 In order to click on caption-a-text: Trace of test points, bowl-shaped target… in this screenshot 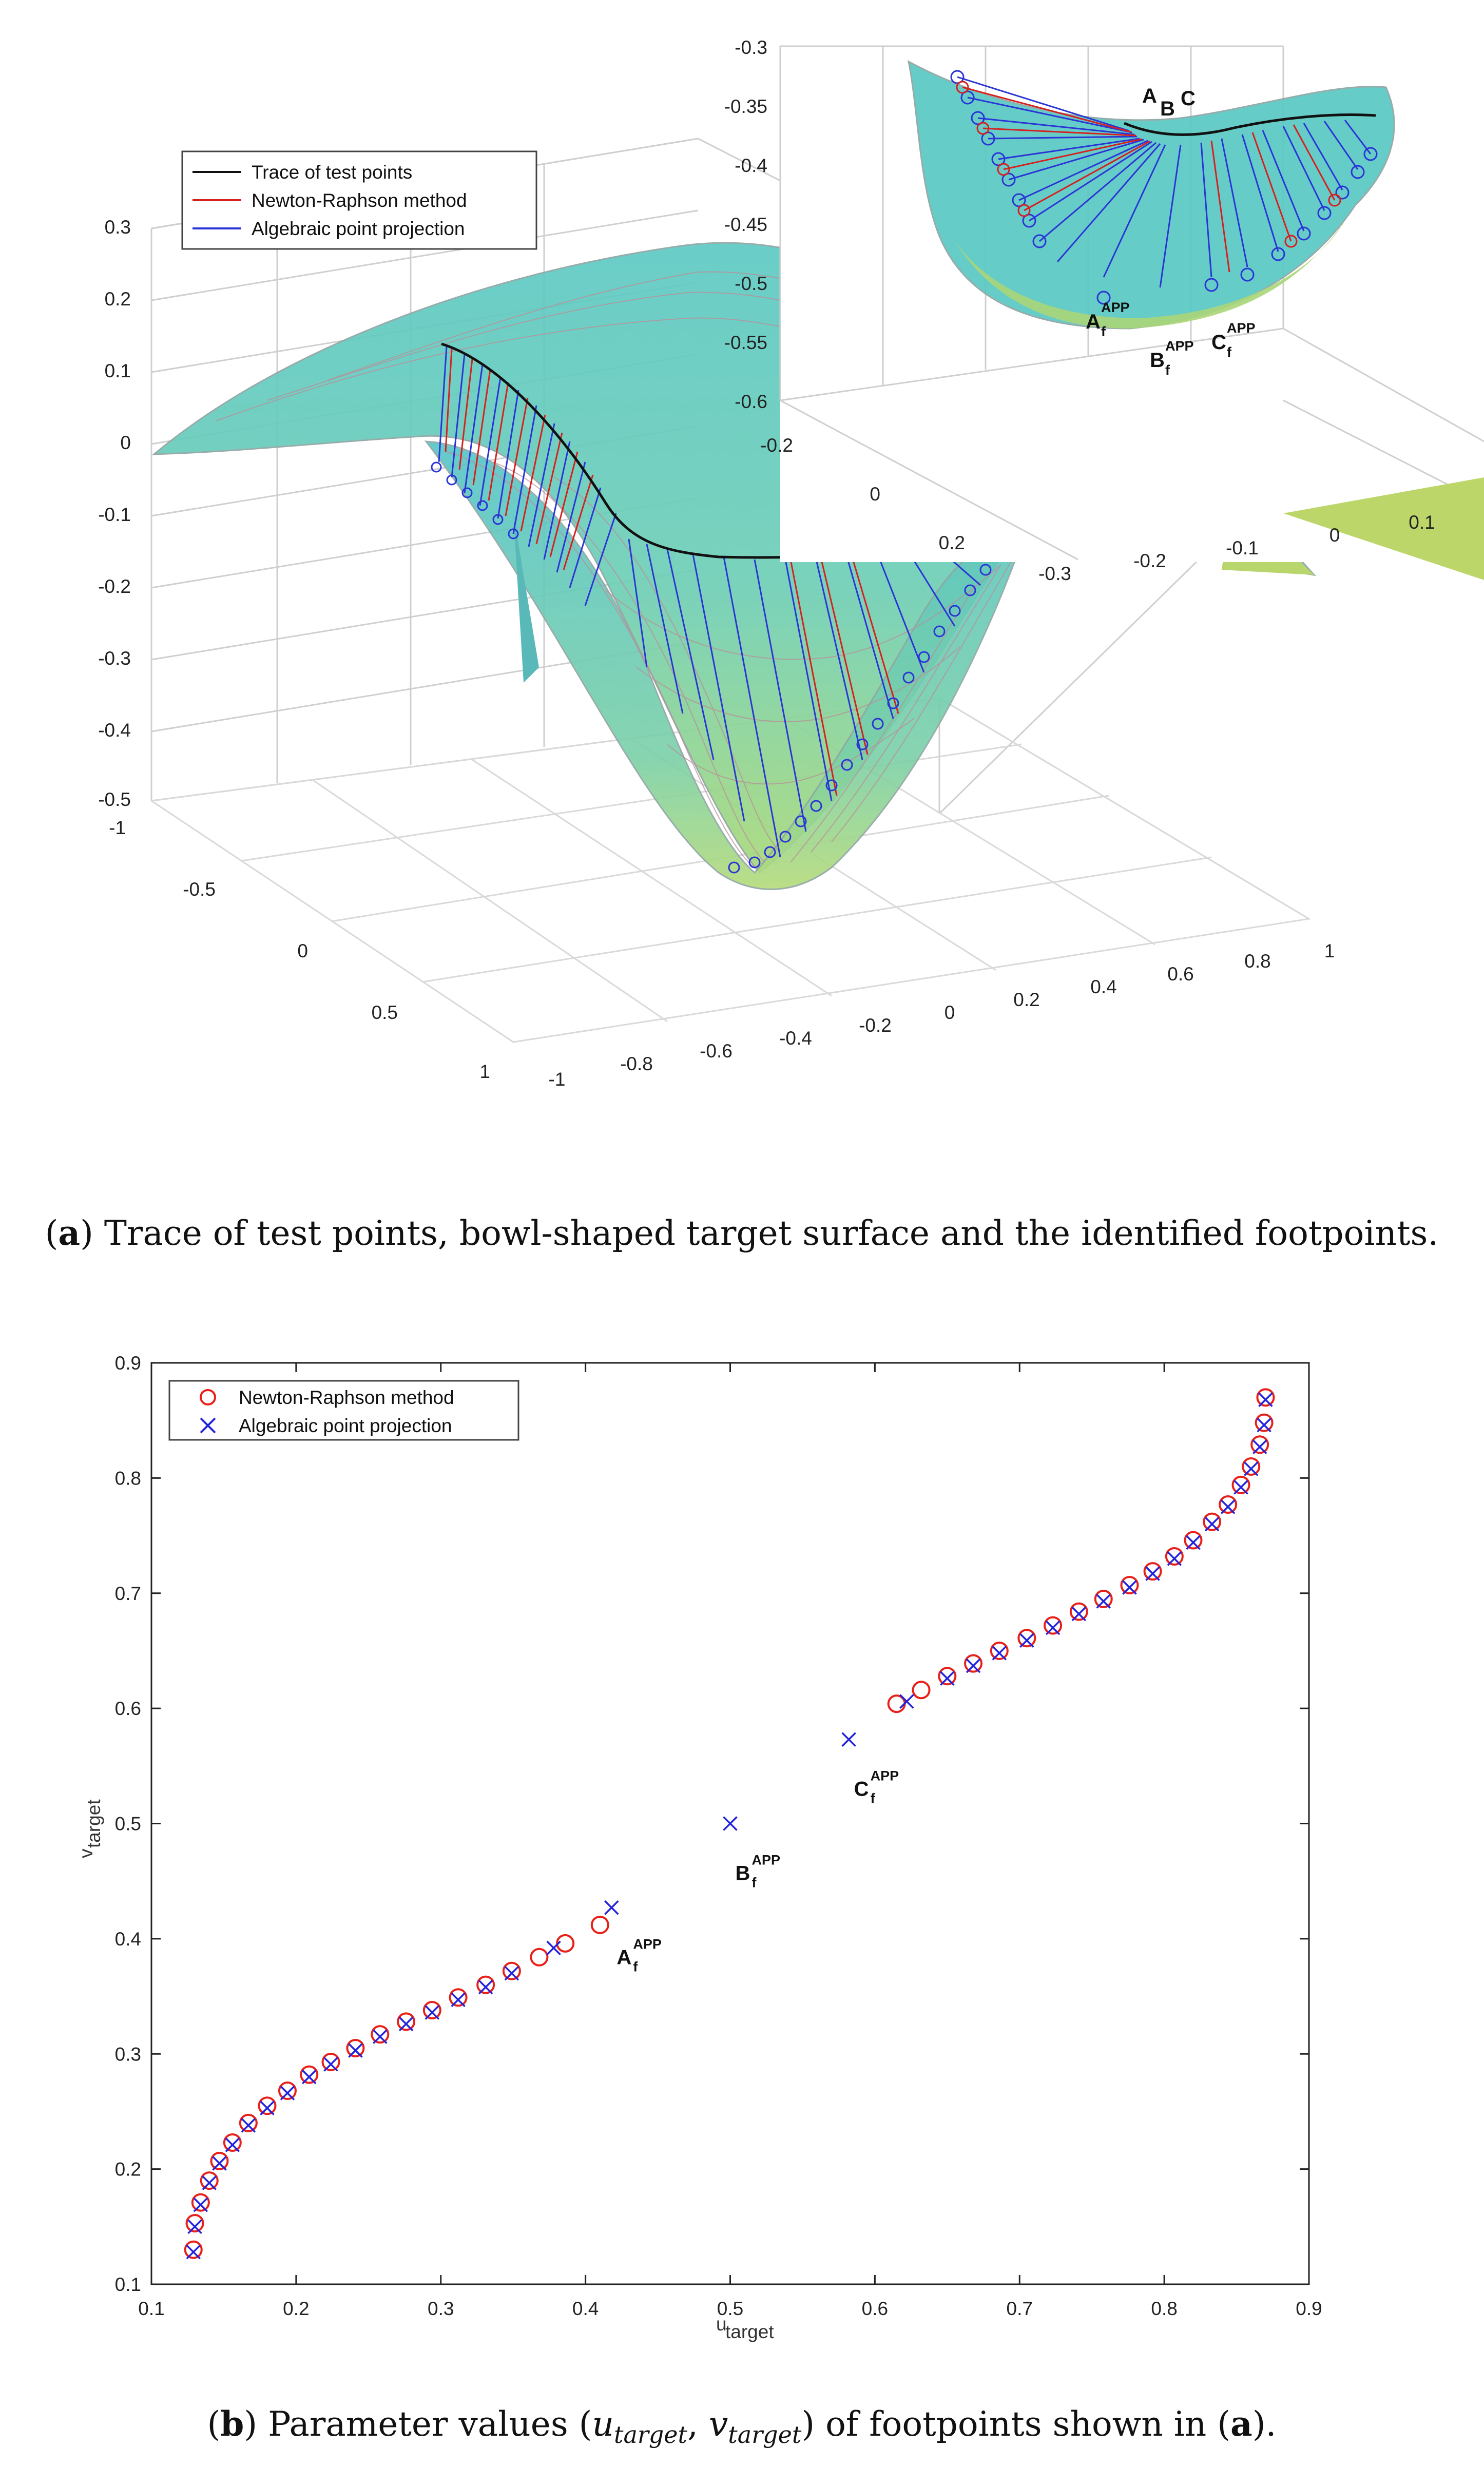, I will do `click(771, 1233)`.